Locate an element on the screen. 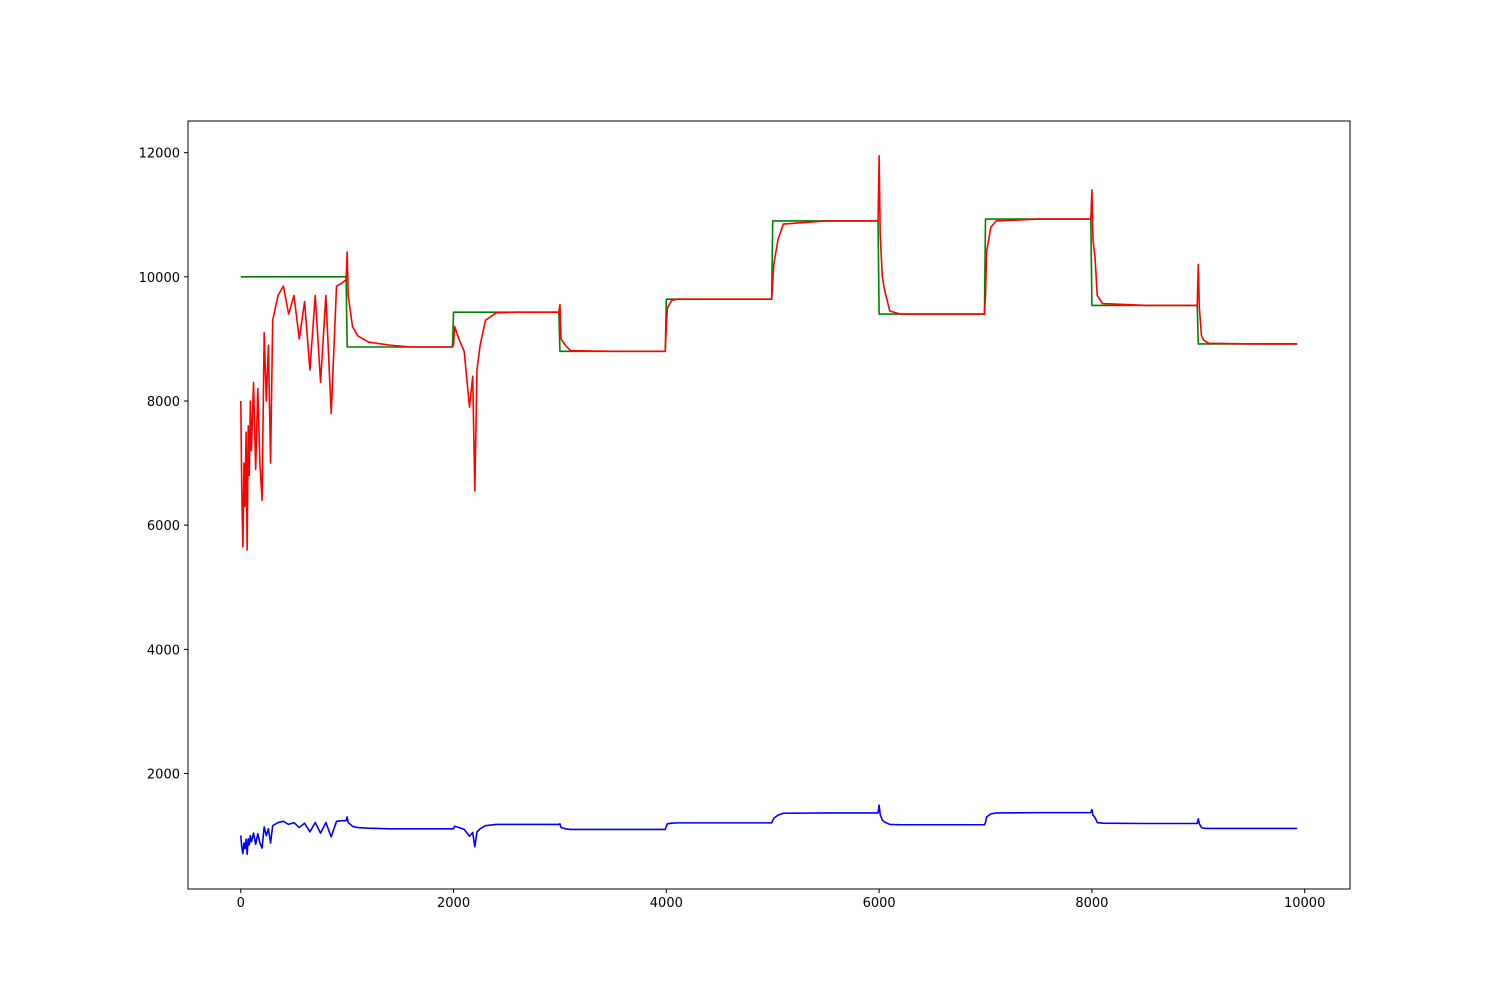  x-tick-label: 2000 is located at coordinates (453, 903).